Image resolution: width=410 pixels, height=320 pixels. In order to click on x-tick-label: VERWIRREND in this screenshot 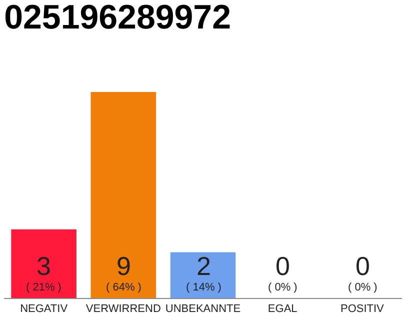, I will do `click(123, 309)`.